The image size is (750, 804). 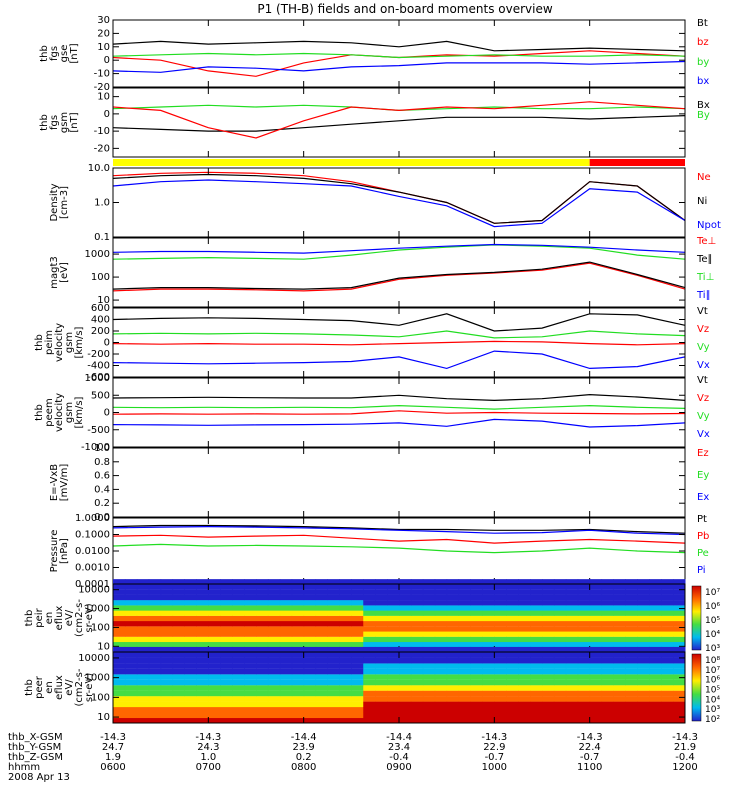 What do you see at coordinates (703, 1) in the screenshot?
I see `legend-entry: Bz` at bounding box center [703, 1].